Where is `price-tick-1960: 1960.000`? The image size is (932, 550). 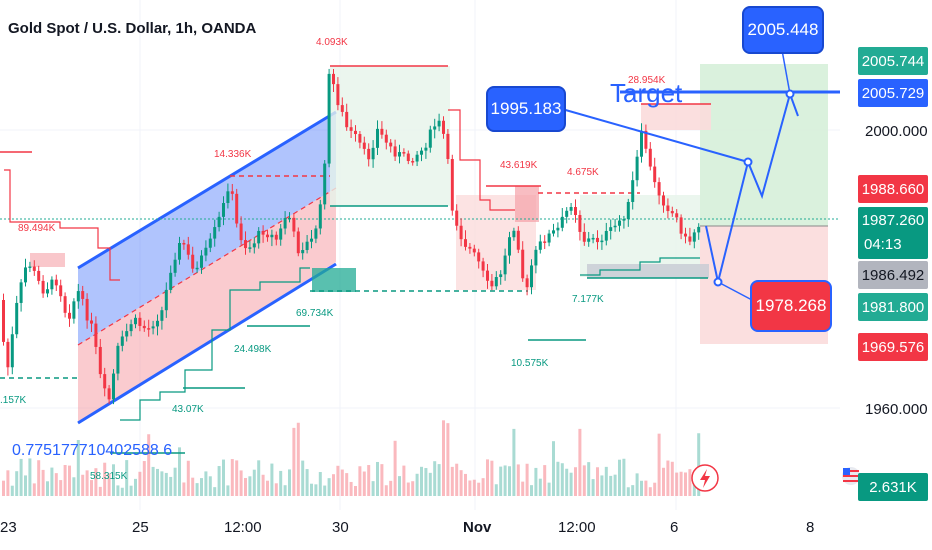
price-tick-1960: 1960.000 is located at coordinates (896, 409).